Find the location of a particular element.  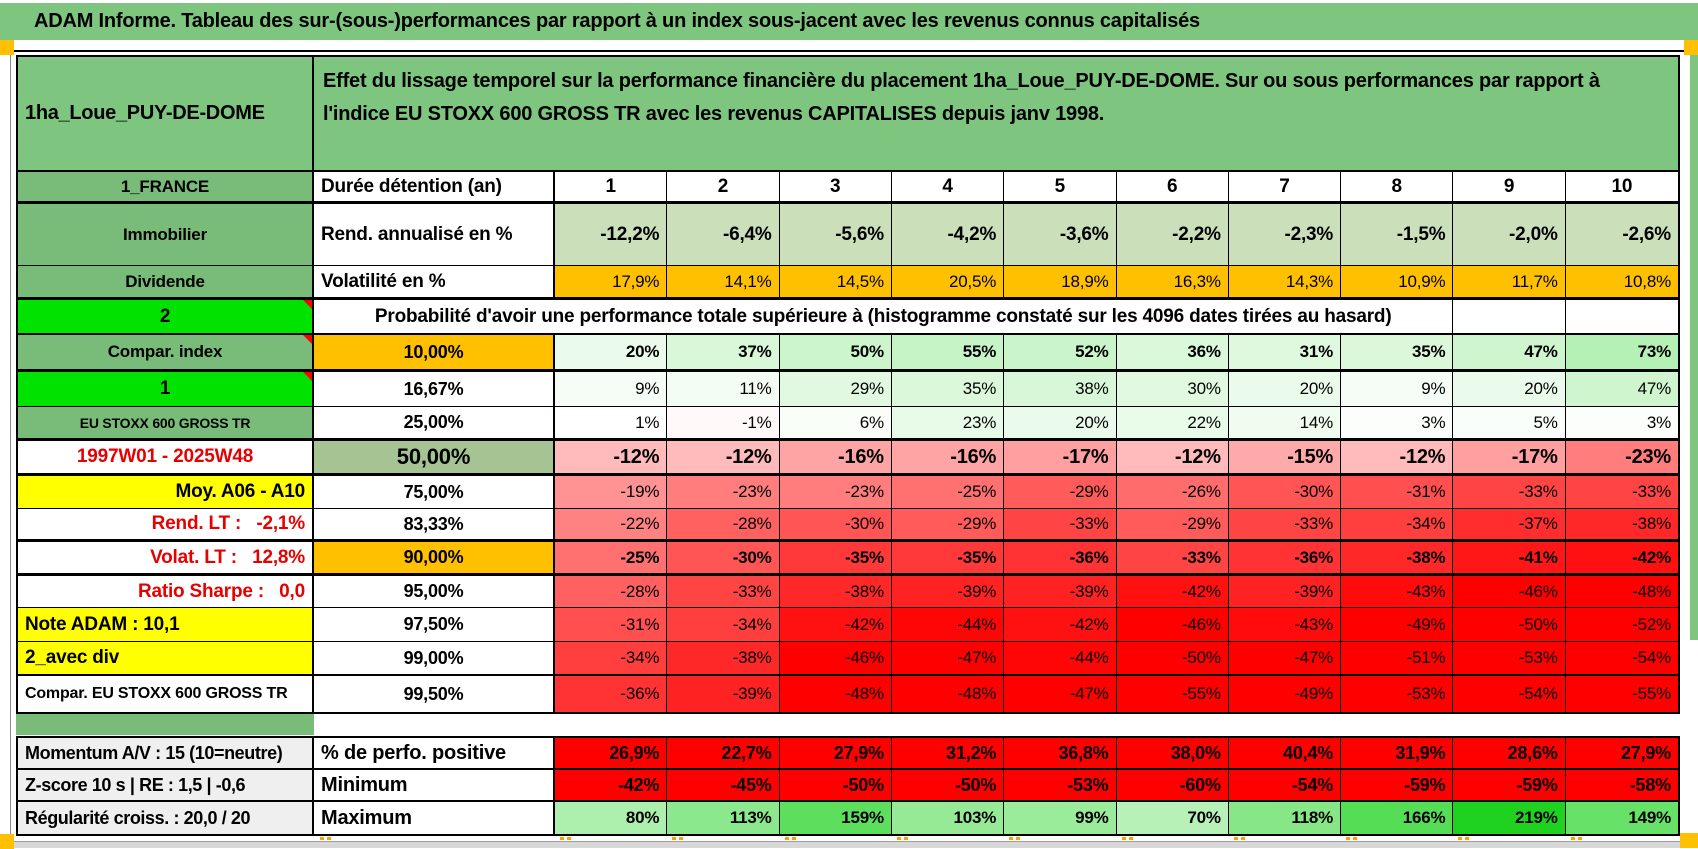

threshold-cell: 90,00% is located at coordinates (434, 557).